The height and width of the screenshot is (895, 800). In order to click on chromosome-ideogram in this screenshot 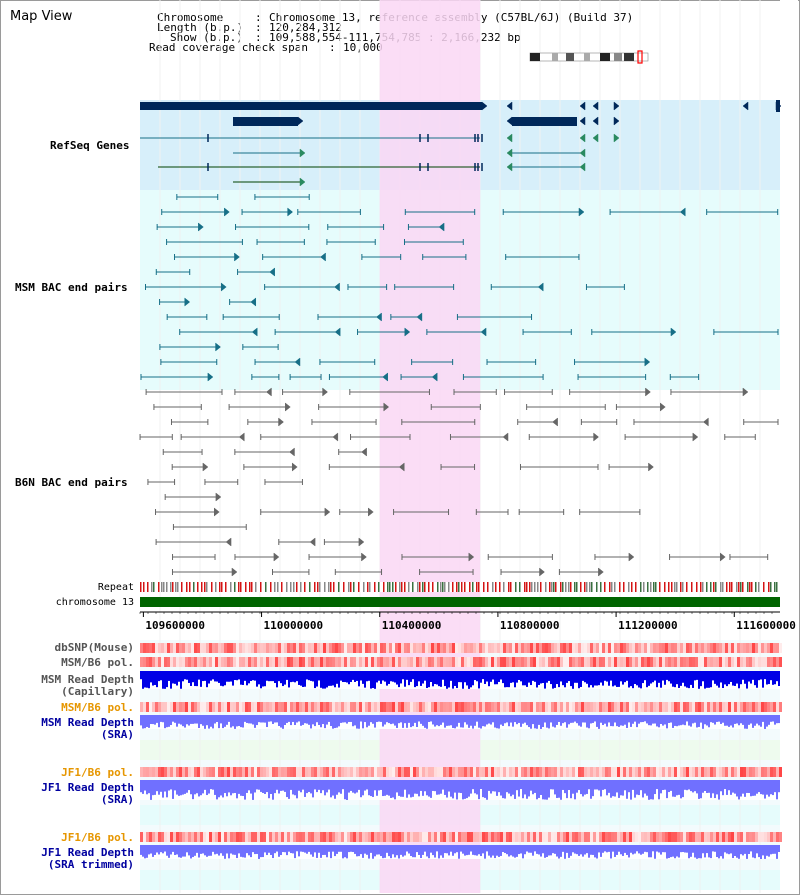, I will do `click(589, 57)`.